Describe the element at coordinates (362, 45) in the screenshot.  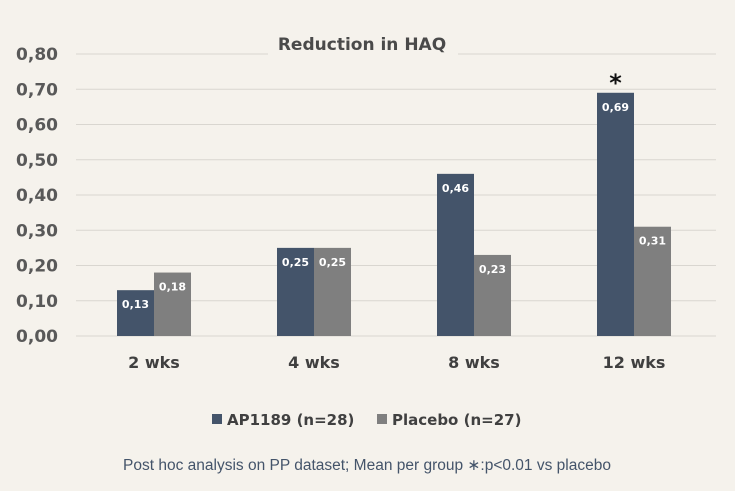
I see `chart-title: Reduction in HAQ` at that location.